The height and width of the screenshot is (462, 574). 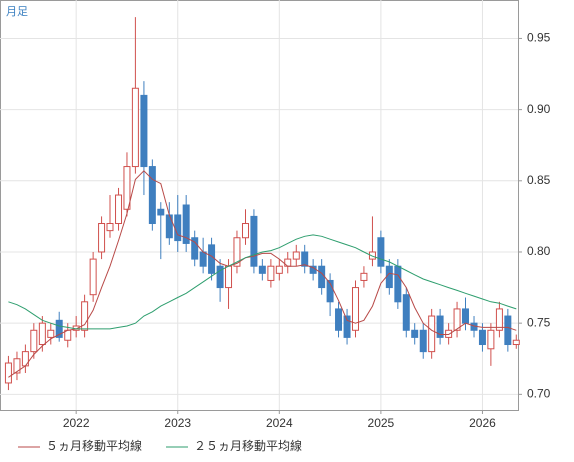 What do you see at coordinates (381, 423) in the screenshot?
I see `x-tick-label: 2025` at bounding box center [381, 423].